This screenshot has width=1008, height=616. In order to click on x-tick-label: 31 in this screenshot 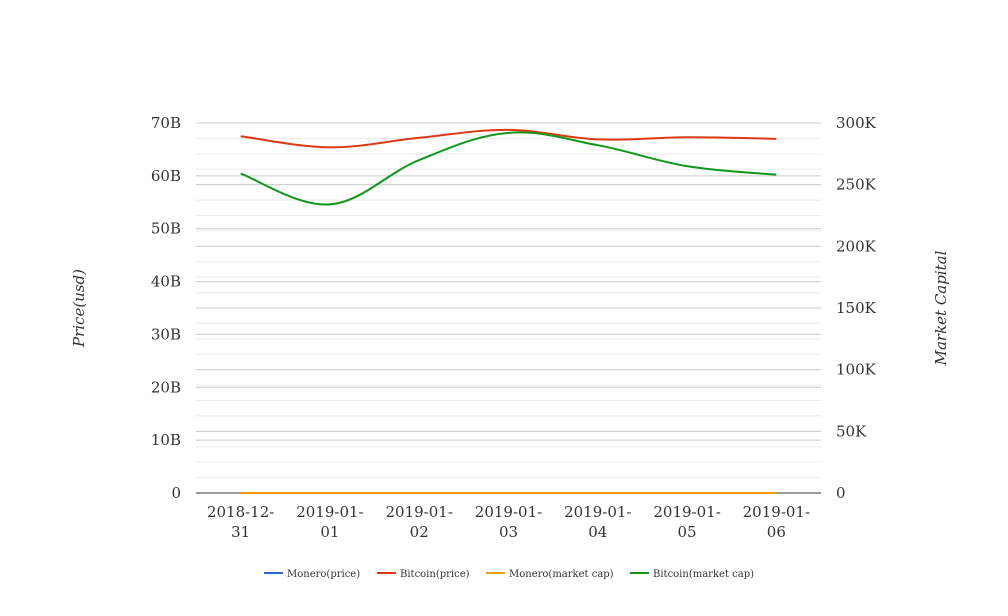, I will do `click(240, 532)`.